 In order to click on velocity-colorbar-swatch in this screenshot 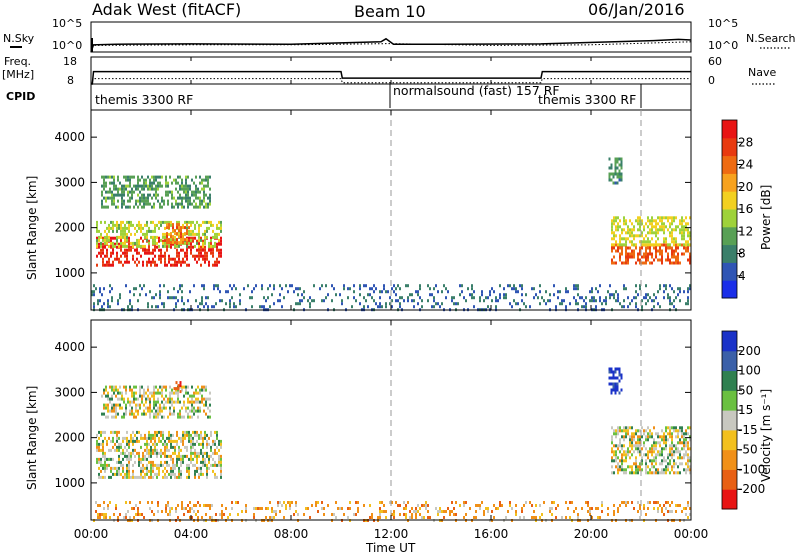, I will do `click(729, 380)`.